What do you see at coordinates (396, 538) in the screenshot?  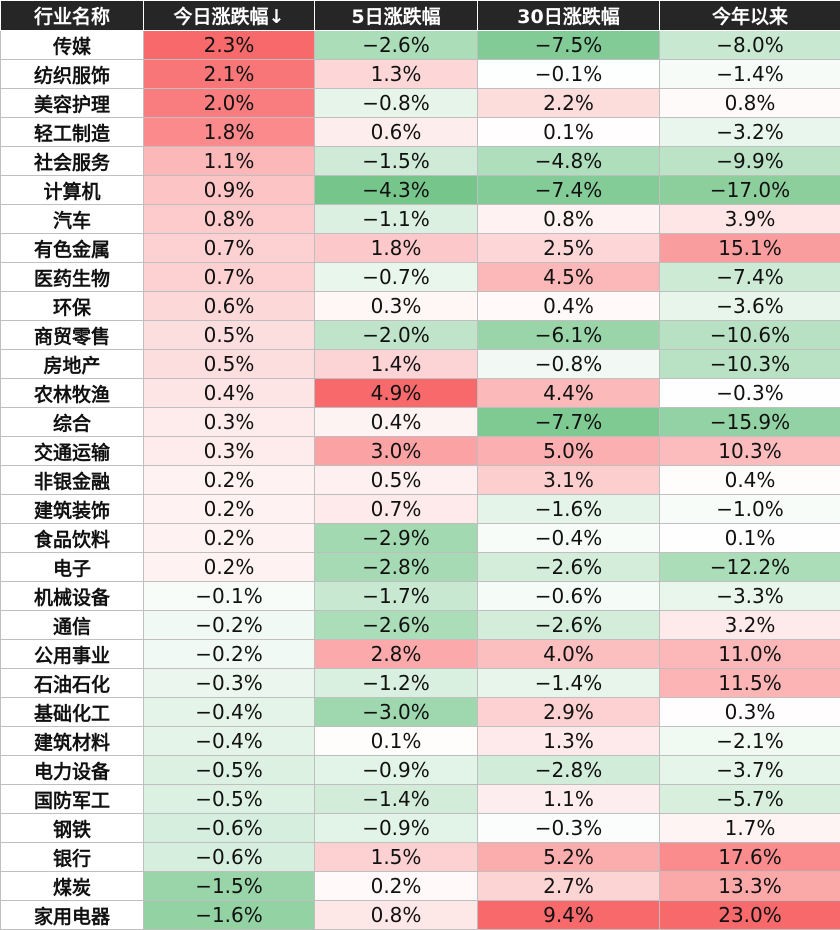 I see `cell-5day-change: −2.9%` at bounding box center [396, 538].